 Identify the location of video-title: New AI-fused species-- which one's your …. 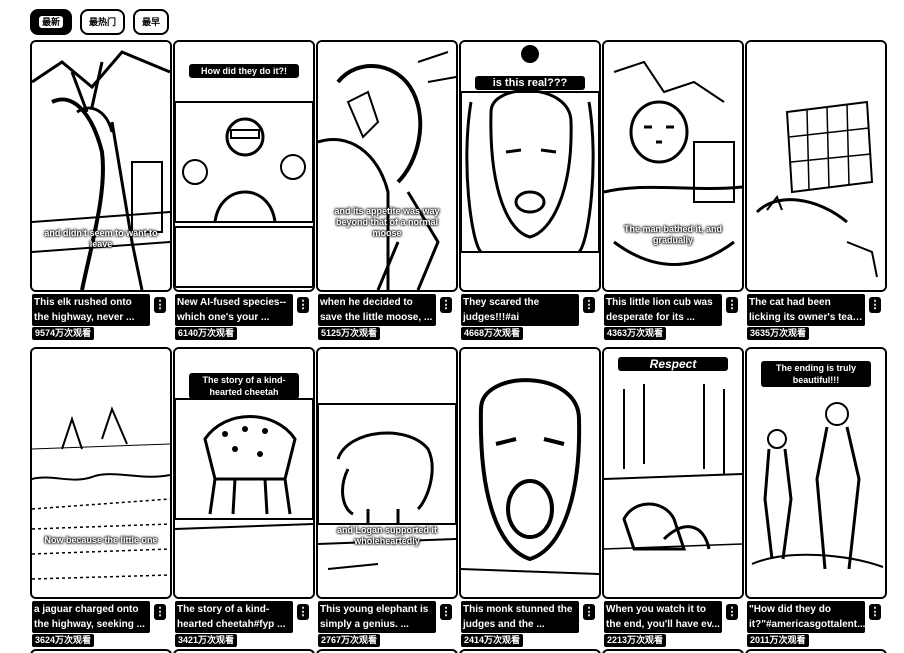
(234, 310).